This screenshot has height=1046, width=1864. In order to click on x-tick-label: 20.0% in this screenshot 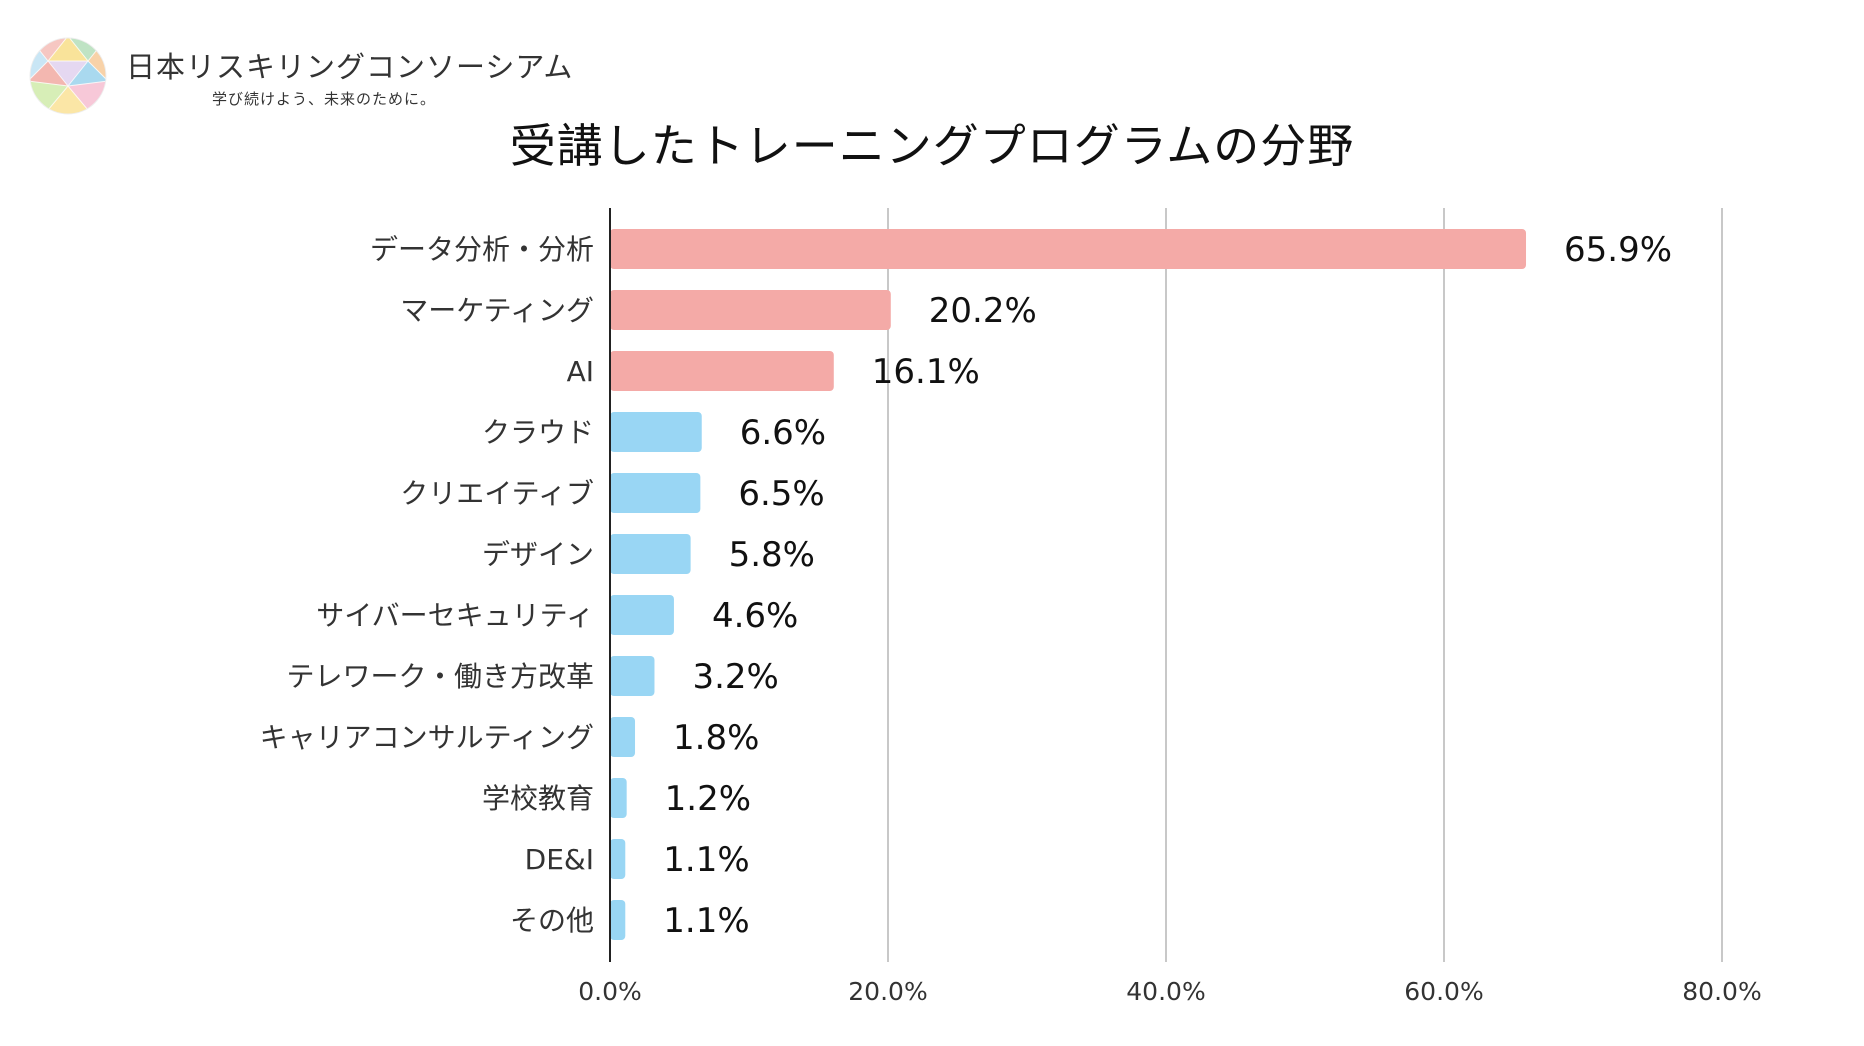, I will do `click(887, 991)`.